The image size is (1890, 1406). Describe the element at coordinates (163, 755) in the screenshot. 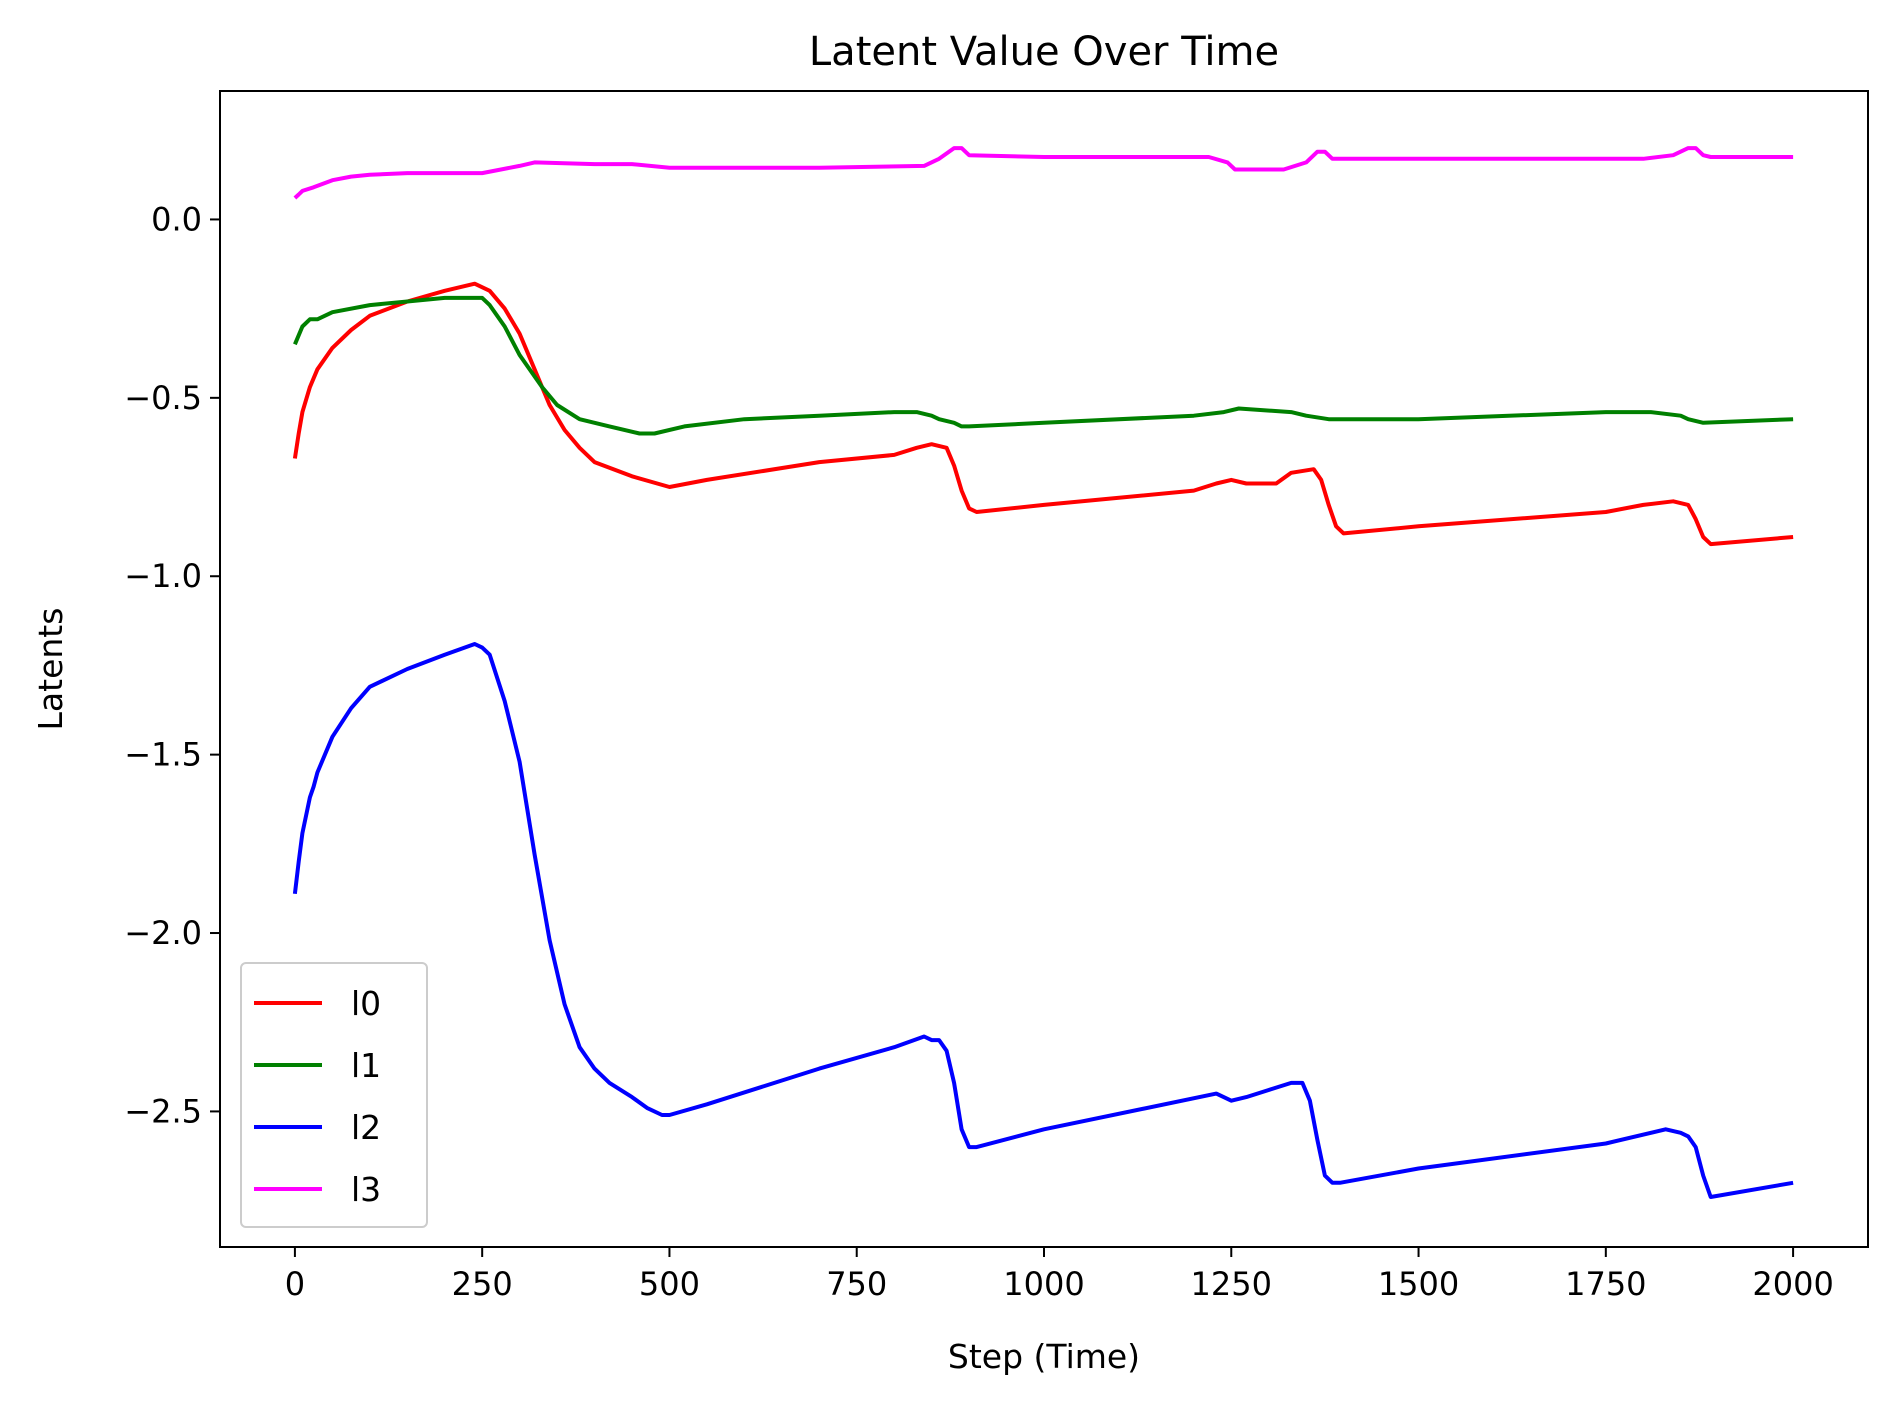

I see `y-tick-label: −1.5` at that location.